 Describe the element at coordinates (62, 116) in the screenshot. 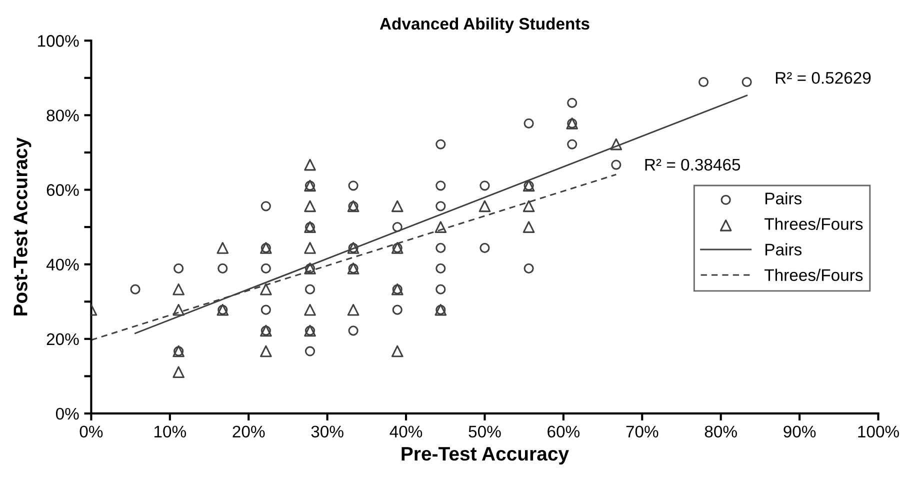

I see `y-tick-label: 80%` at that location.